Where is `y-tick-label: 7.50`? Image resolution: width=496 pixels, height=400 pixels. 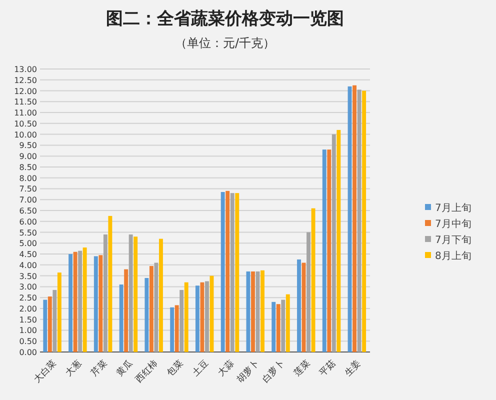
y-tick-label: 7.50 is located at coordinates (28, 189).